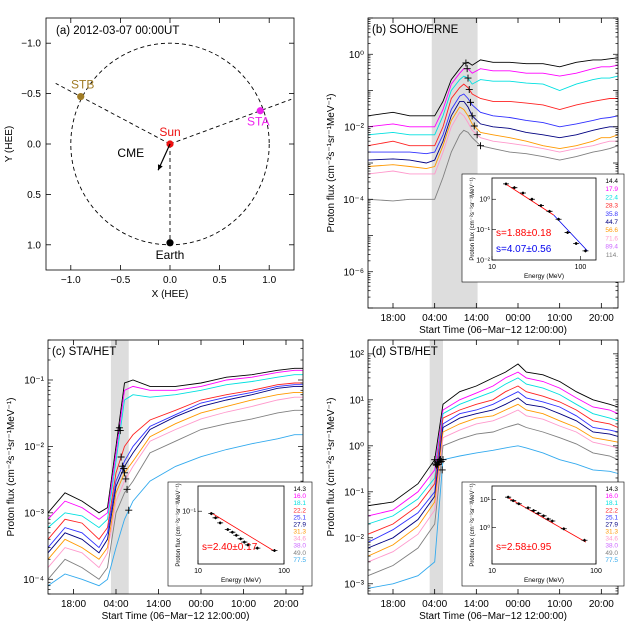 Image resolution: width=634 pixels, height=637 pixels. Describe the element at coordinates (121, 280) in the screenshot. I see `x-tick-label: −0.5` at that location.